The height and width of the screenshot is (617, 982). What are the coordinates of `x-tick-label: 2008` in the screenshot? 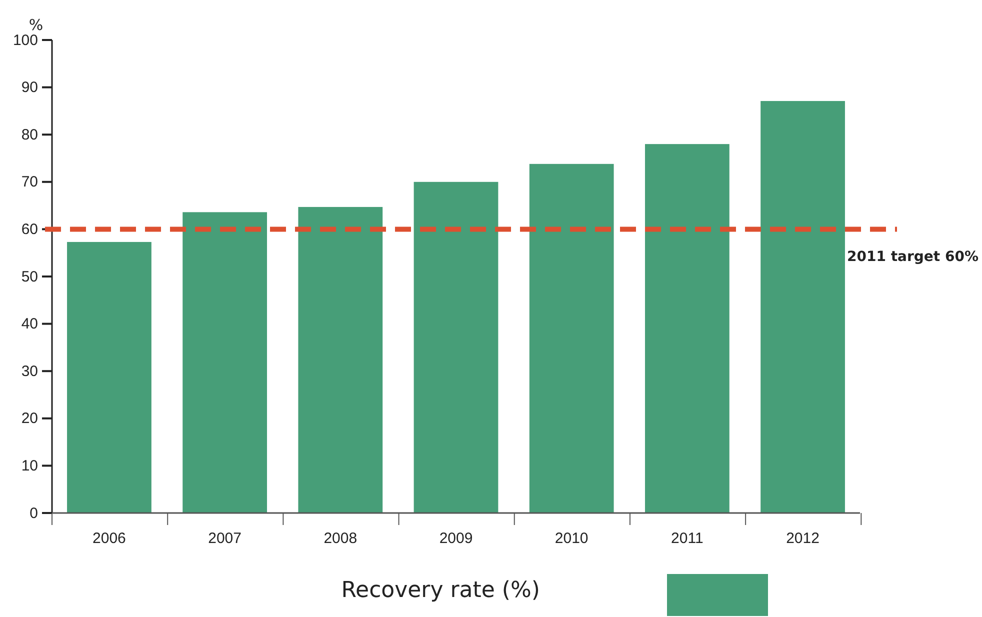 It's located at (341, 538).